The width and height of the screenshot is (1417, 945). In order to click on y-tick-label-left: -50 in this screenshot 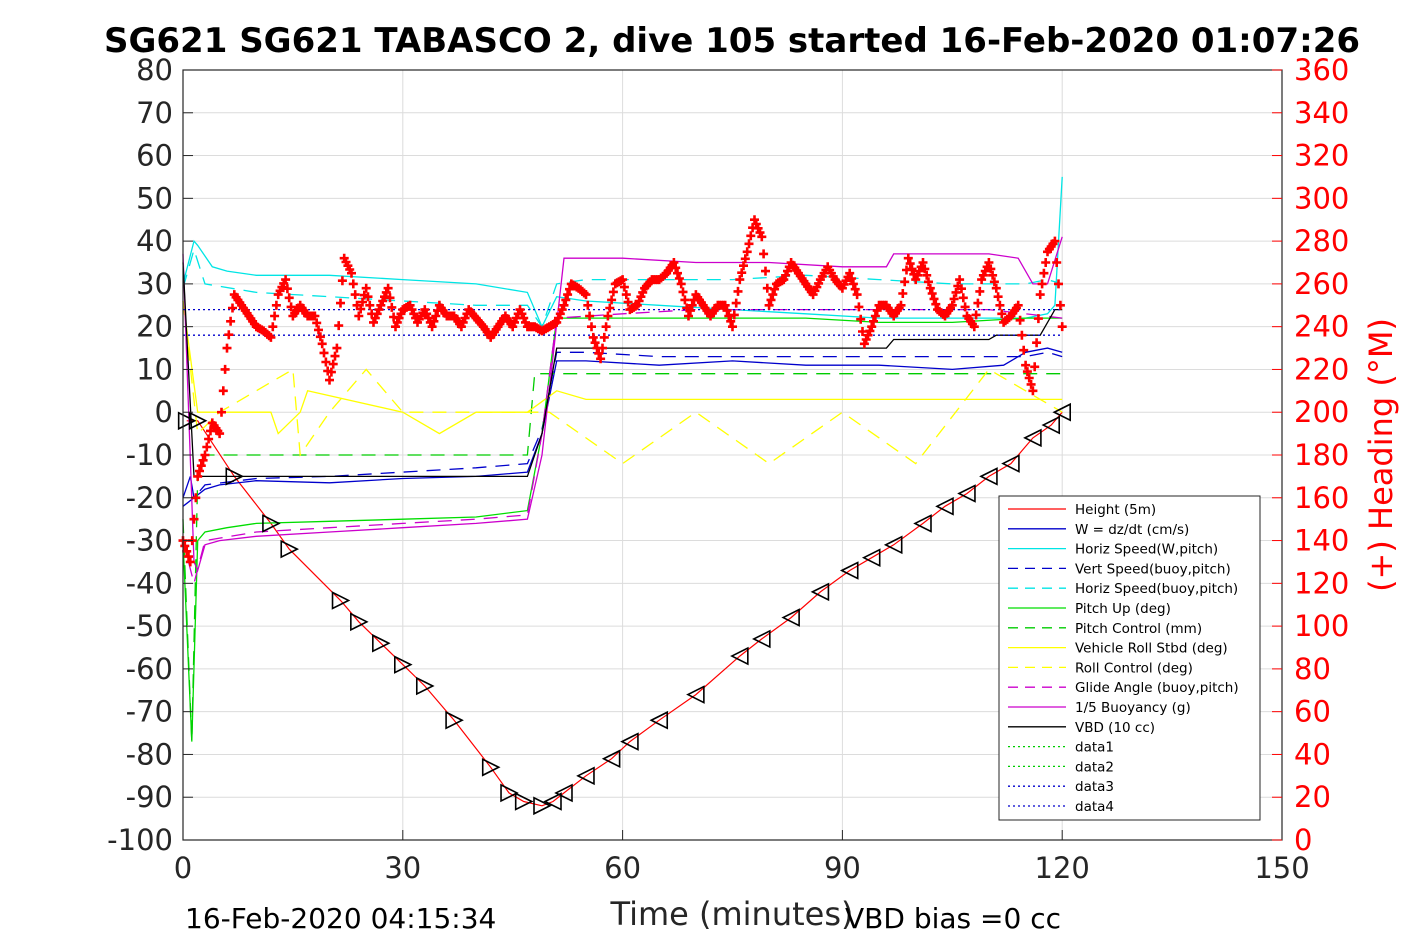, I will do `click(149, 626)`.